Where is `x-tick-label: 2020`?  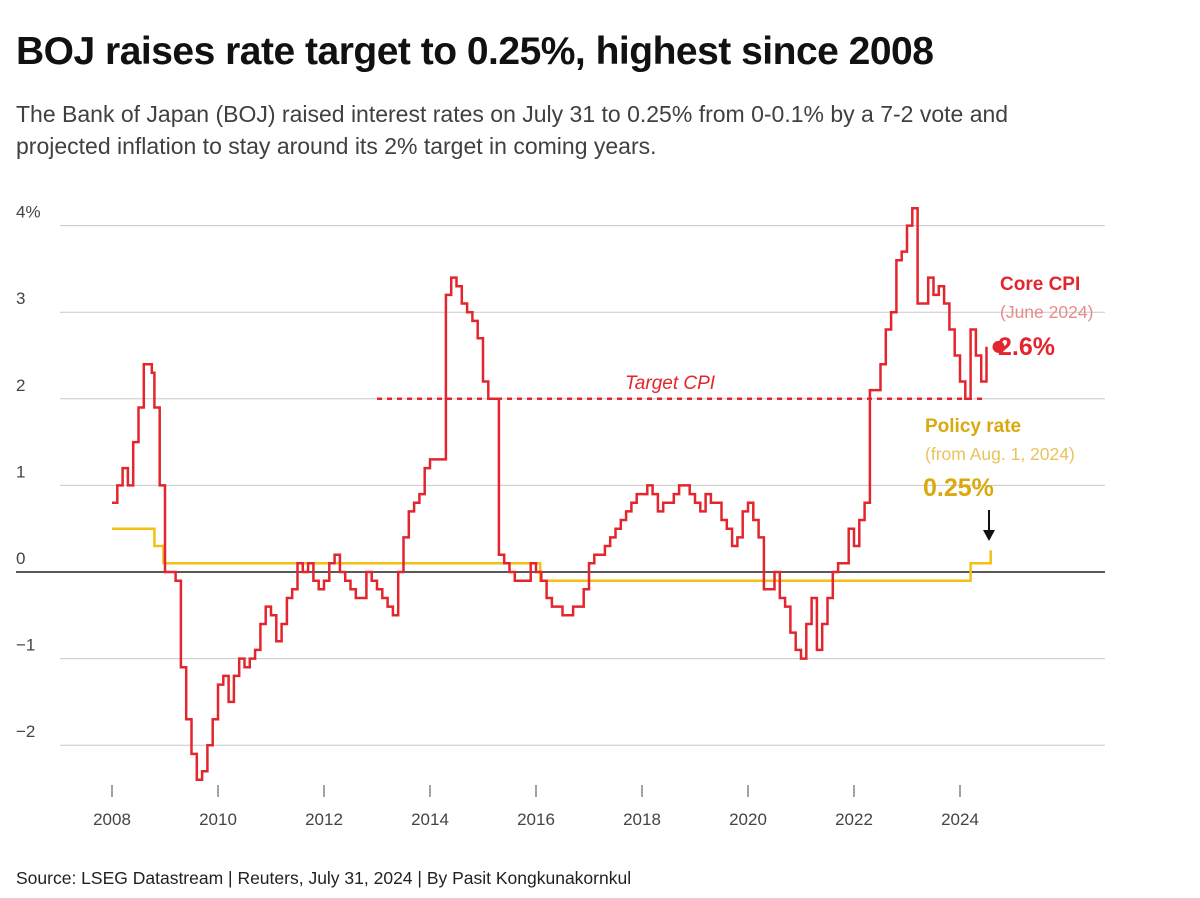
x-tick-label: 2020 is located at coordinates (748, 819).